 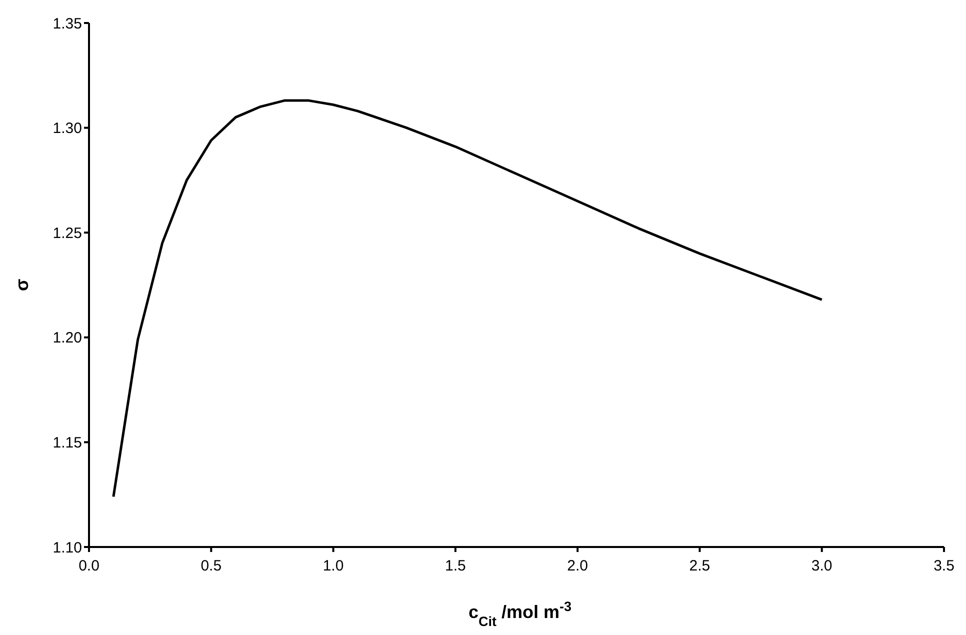 What do you see at coordinates (699, 566) in the screenshot?
I see `x-tick-label: 2.5` at bounding box center [699, 566].